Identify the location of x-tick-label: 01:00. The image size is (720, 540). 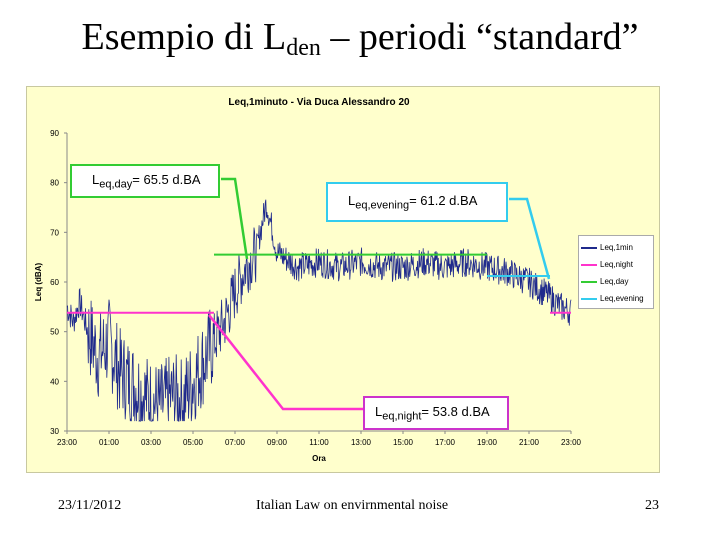
(109, 442).